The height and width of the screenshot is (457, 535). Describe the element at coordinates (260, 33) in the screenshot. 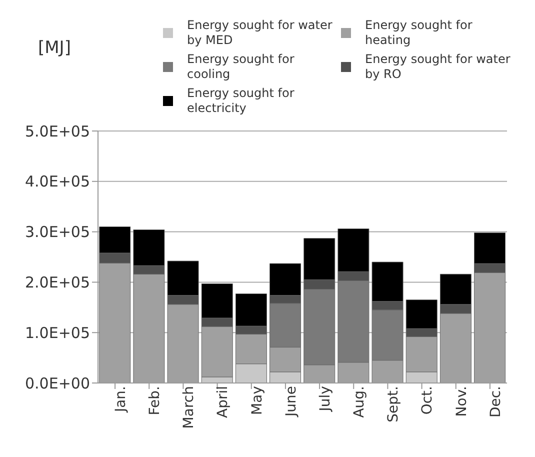

I see `legend-label: Energy sought for water by MED` at that location.